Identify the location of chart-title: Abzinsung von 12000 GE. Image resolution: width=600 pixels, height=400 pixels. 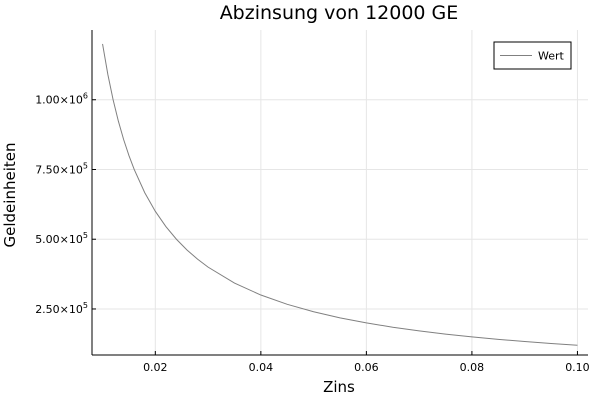
(339, 13).